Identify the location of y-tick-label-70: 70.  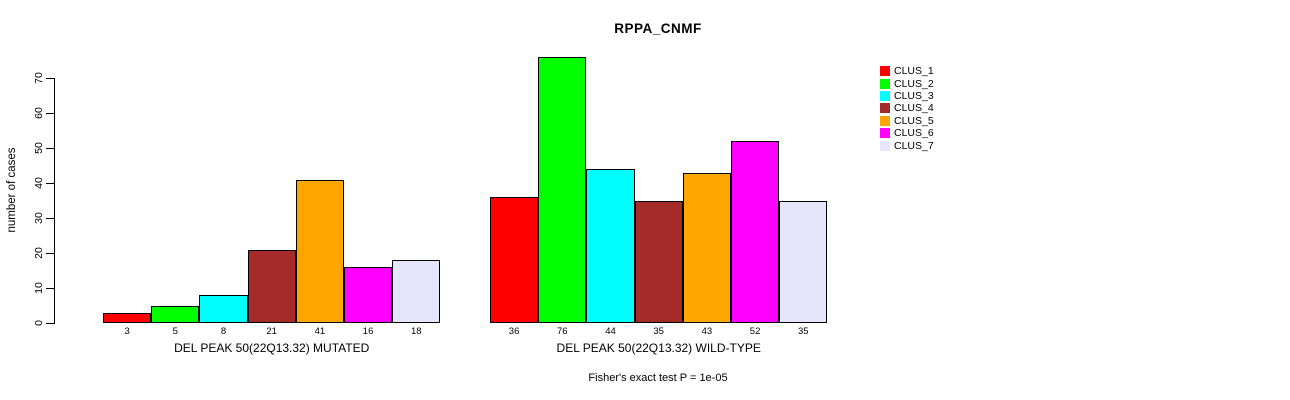
(39, 78).